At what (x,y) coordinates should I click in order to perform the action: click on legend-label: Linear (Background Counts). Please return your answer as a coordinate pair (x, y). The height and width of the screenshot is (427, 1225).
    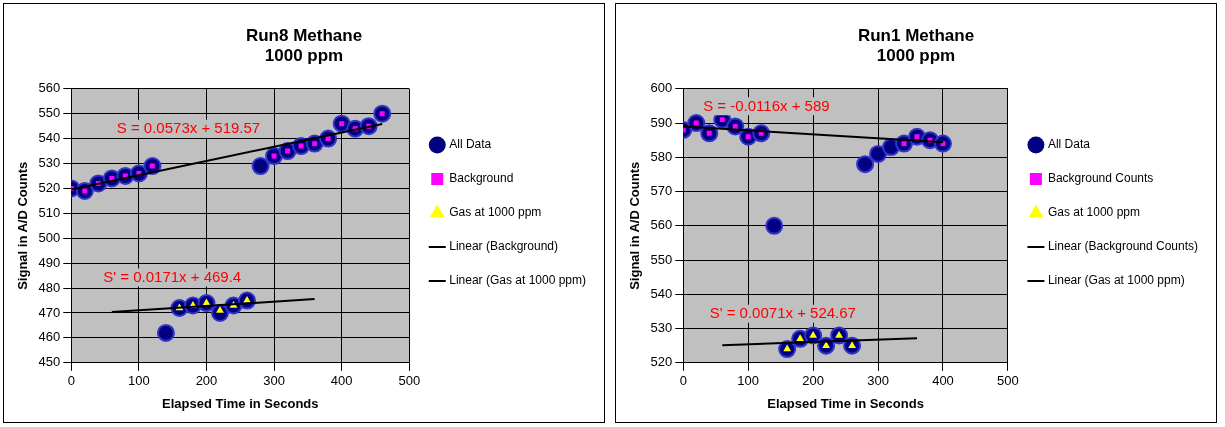
    Looking at the image, I should click on (1123, 246).